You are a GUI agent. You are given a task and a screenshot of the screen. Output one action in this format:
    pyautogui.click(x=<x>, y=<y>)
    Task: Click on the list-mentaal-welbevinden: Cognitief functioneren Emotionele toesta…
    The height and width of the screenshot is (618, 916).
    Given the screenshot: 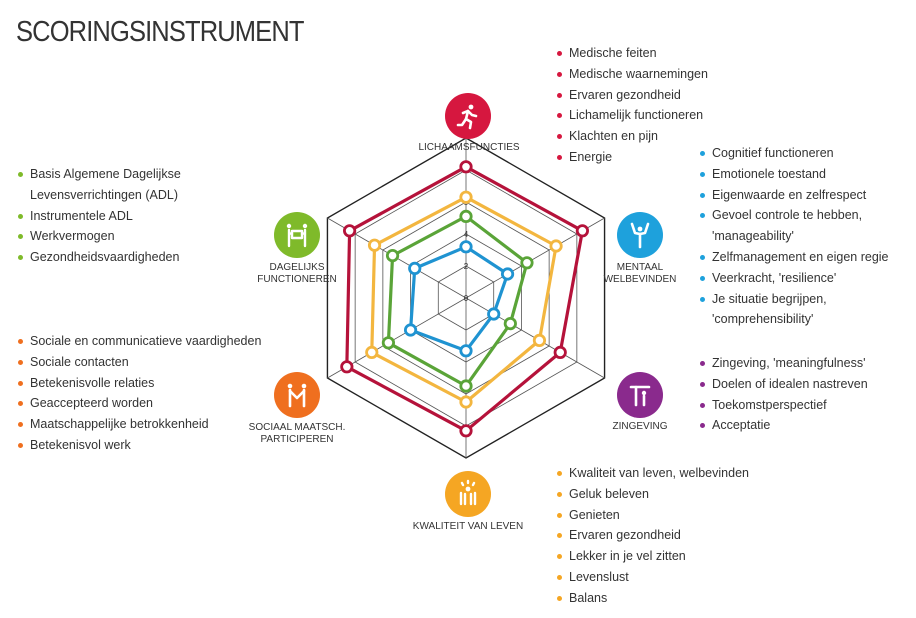 What is the action you would take?
    pyautogui.click(x=793, y=236)
    